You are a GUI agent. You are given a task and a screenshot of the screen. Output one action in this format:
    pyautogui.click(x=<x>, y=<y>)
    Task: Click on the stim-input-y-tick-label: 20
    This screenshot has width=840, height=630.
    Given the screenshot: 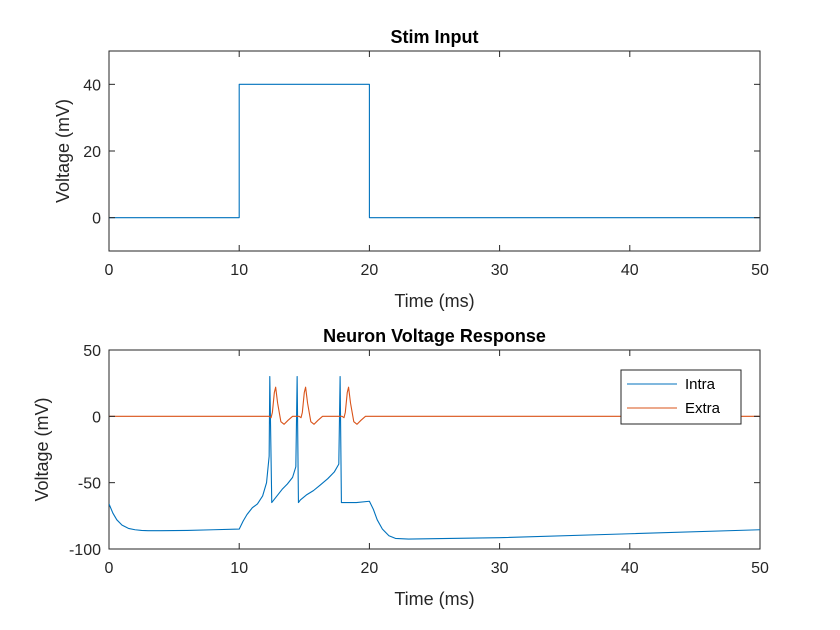 What is the action you would take?
    pyautogui.click(x=92, y=152)
    